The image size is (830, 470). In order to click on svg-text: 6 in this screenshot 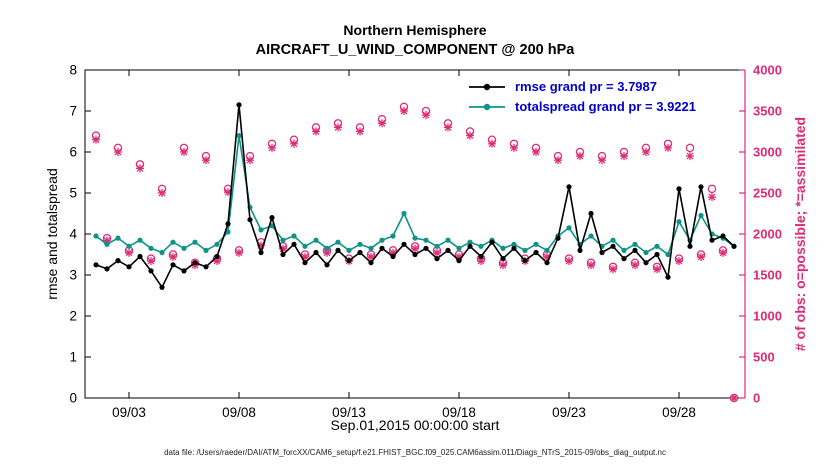, I will do `click(73, 152)`.